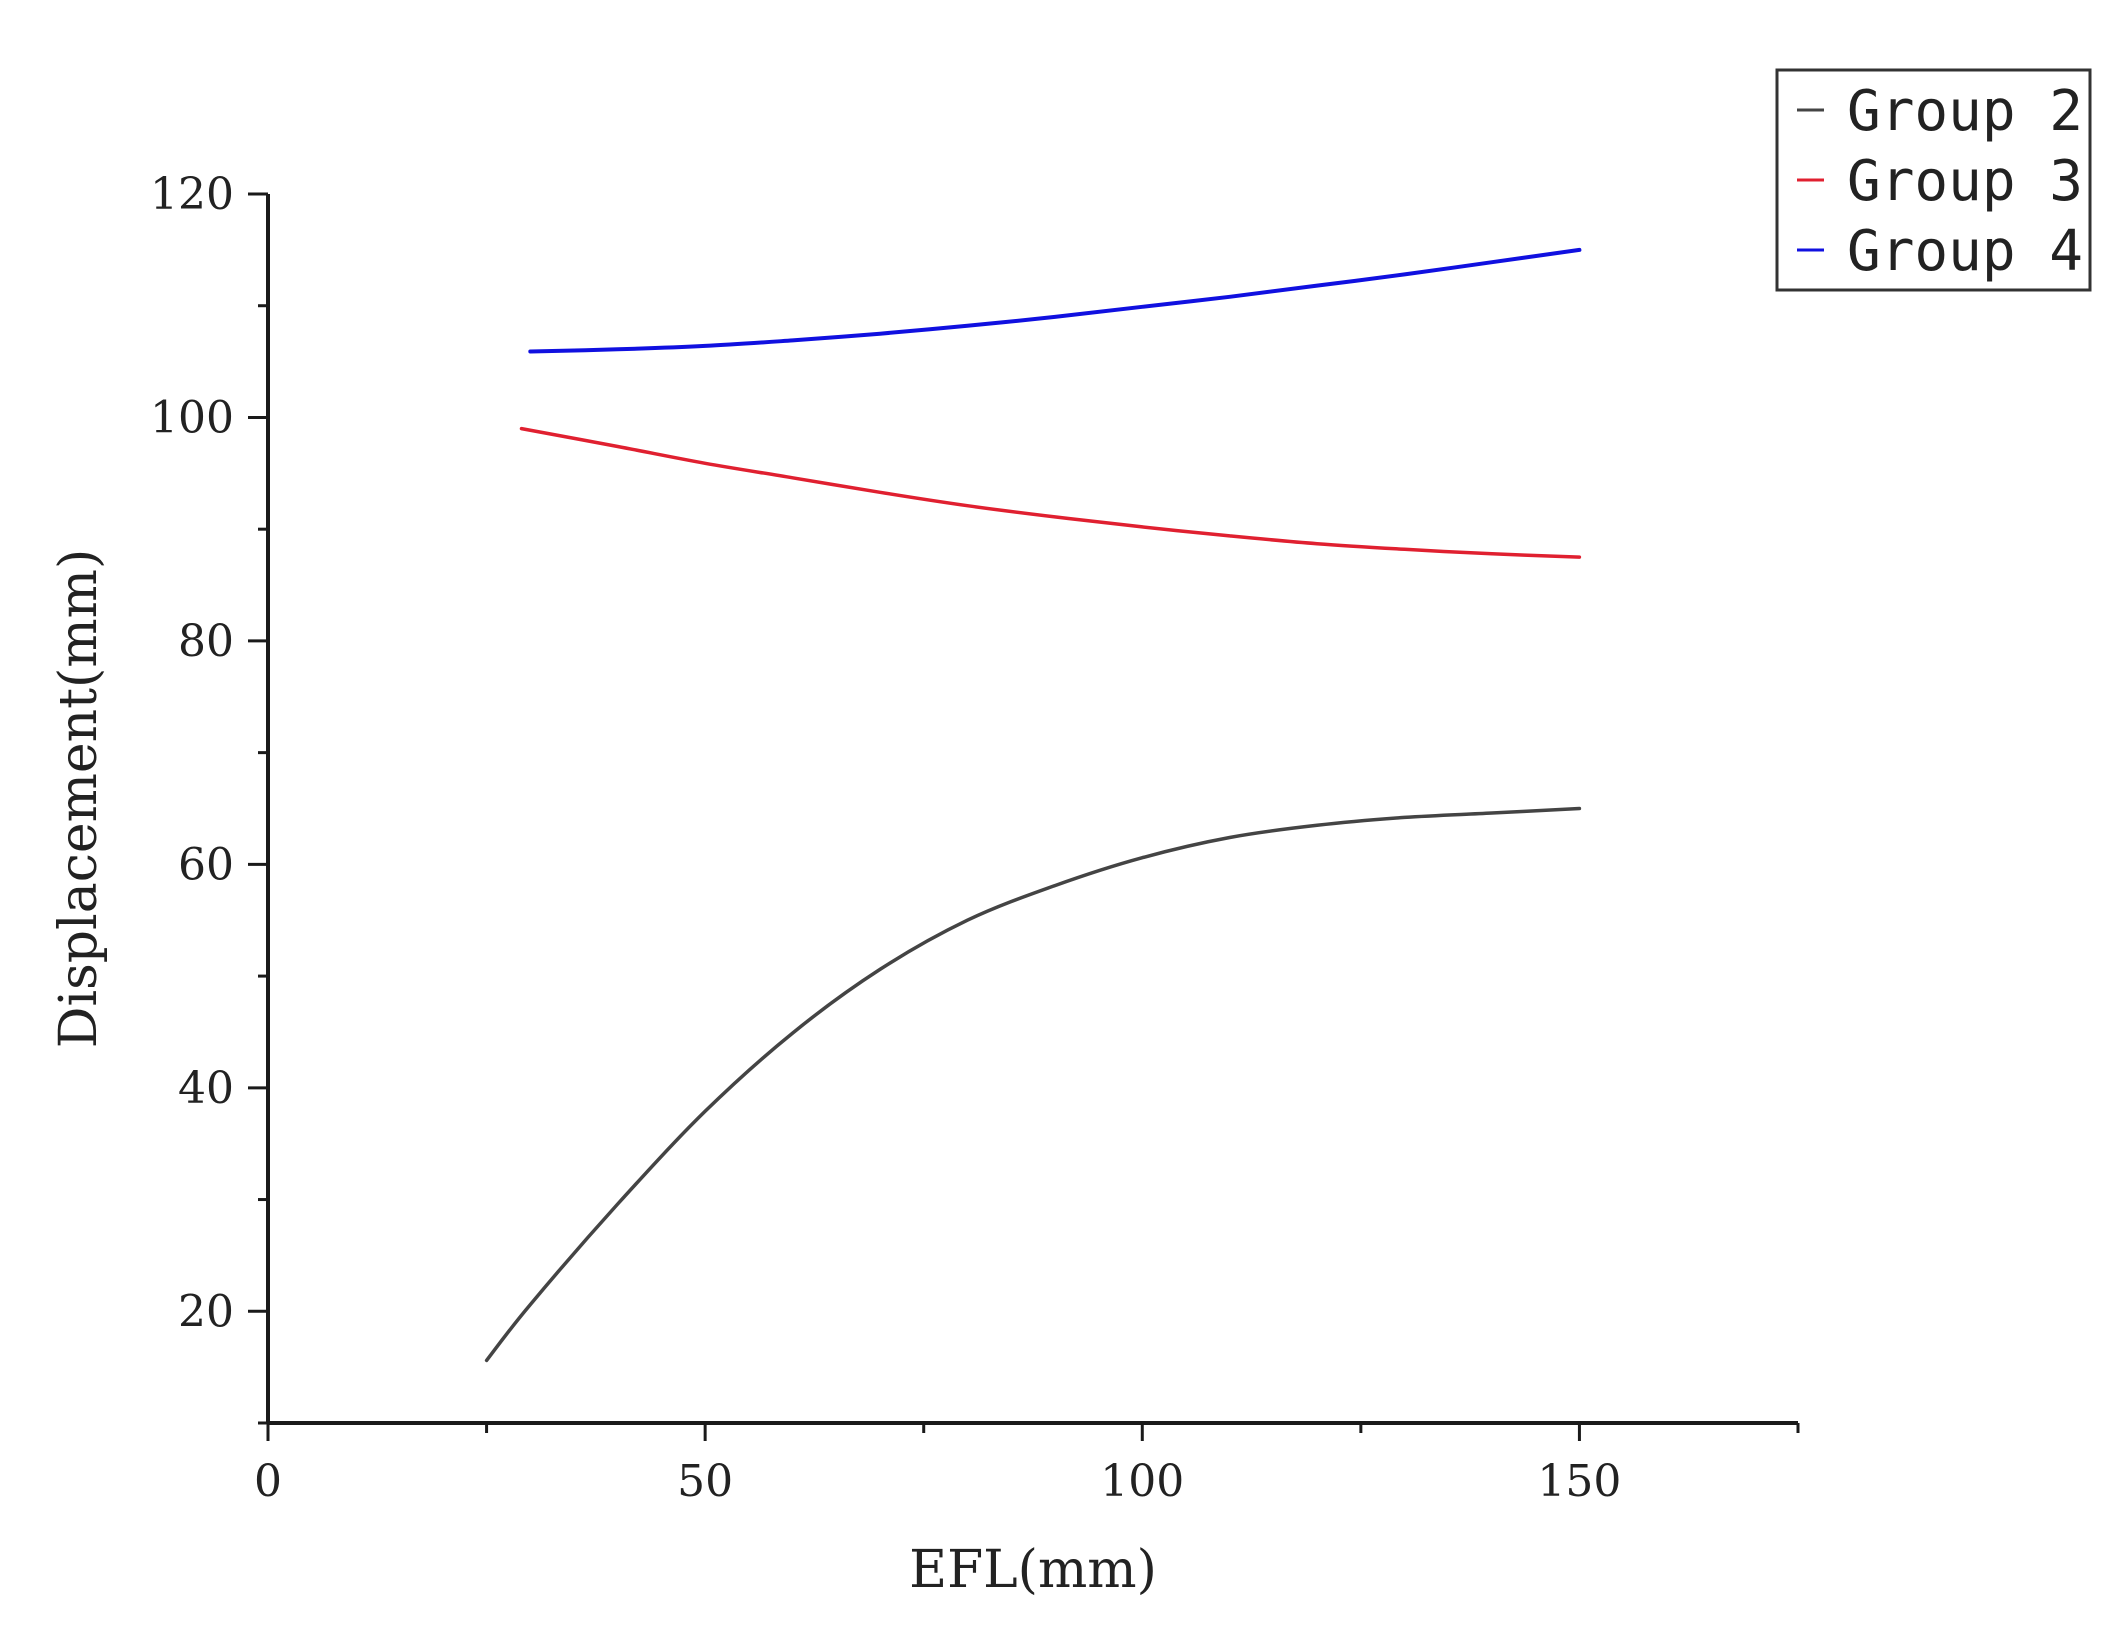  What do you see at coordinates (206, 641) in the screenshot?
I see `y-tick-label: 80` at bounding box center [206, 641].